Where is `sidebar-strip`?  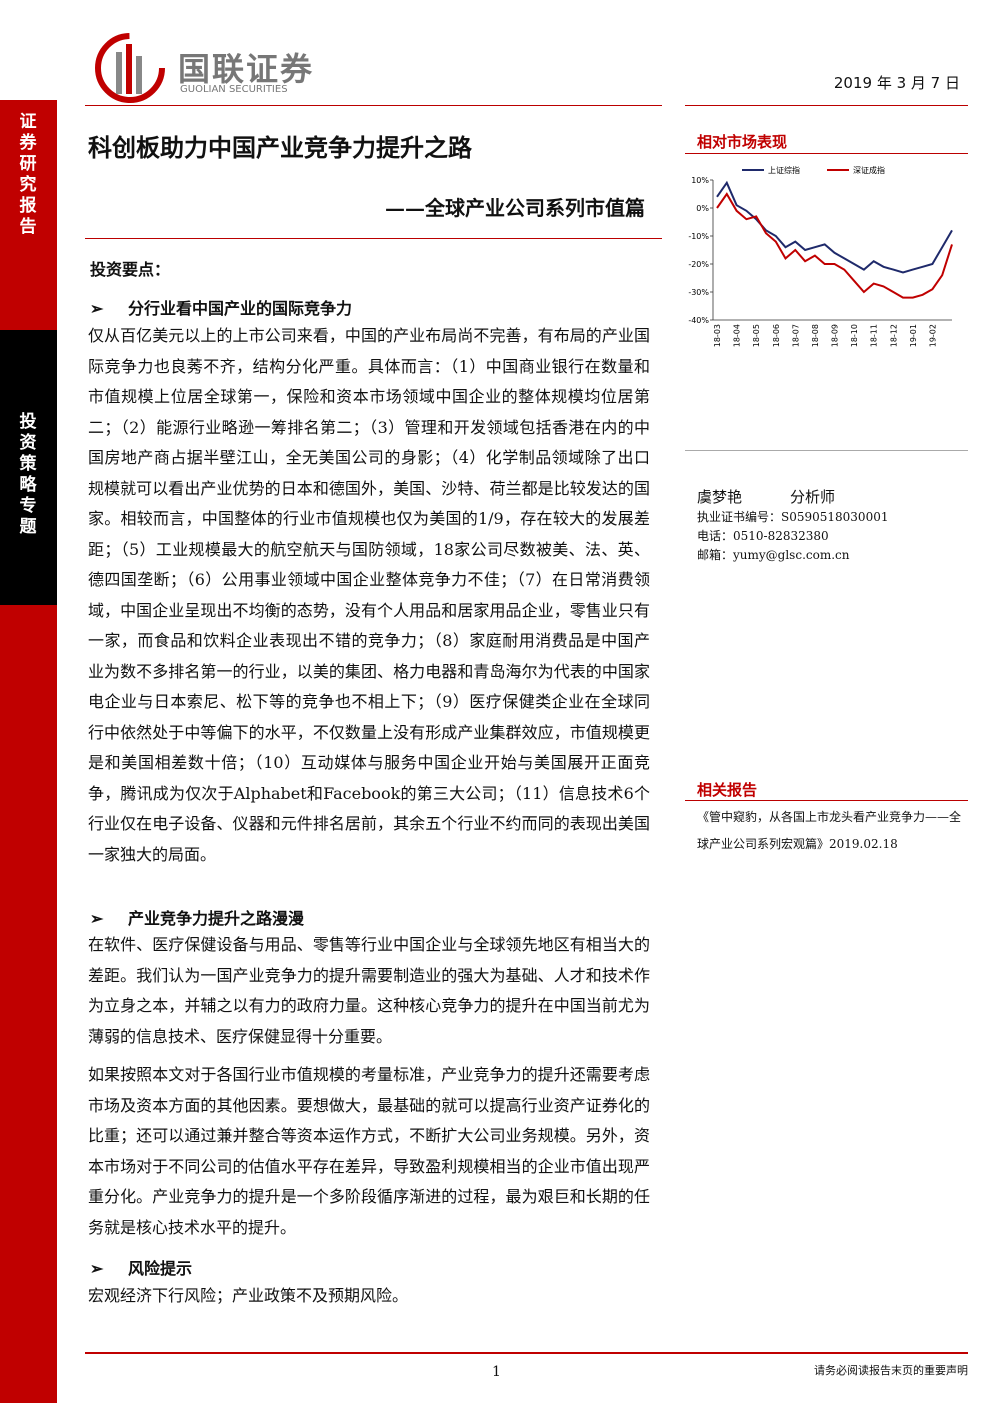
sidebar-strip is located at coordinates (28, 751).